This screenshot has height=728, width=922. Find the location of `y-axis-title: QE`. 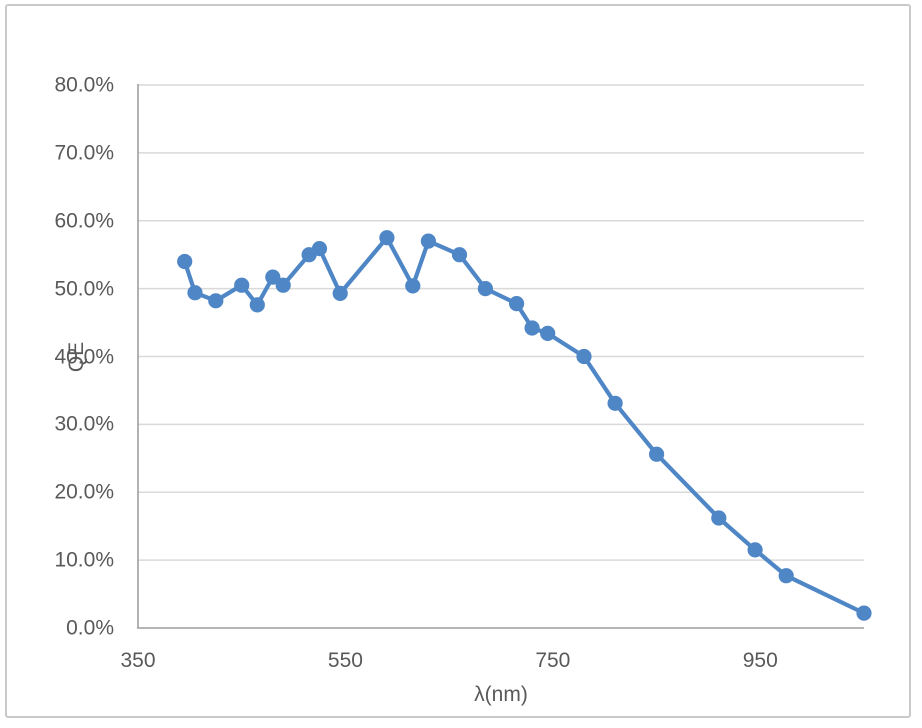

y-axis-title: QE is located at coordinates (76, 356).